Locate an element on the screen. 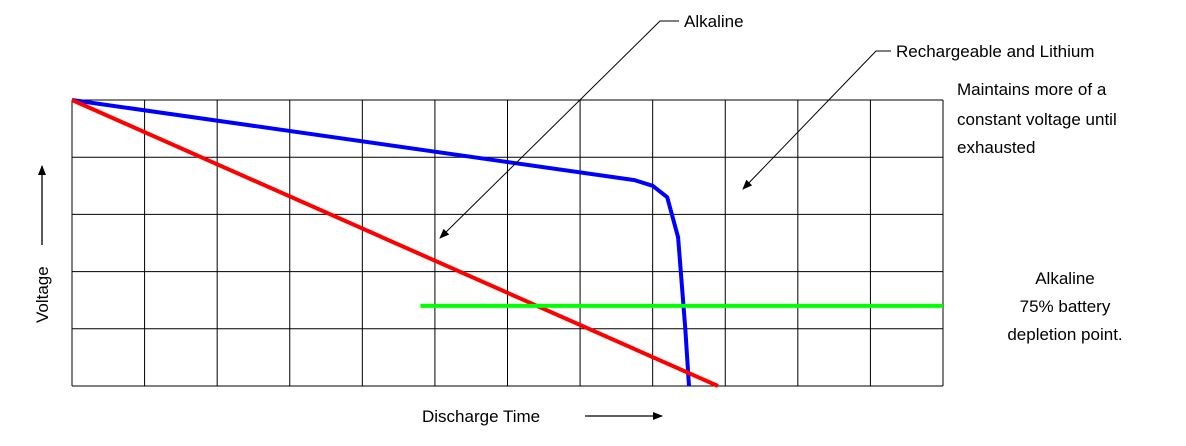  annotation-rechargeable-leader is located at coordinates (816, 120).